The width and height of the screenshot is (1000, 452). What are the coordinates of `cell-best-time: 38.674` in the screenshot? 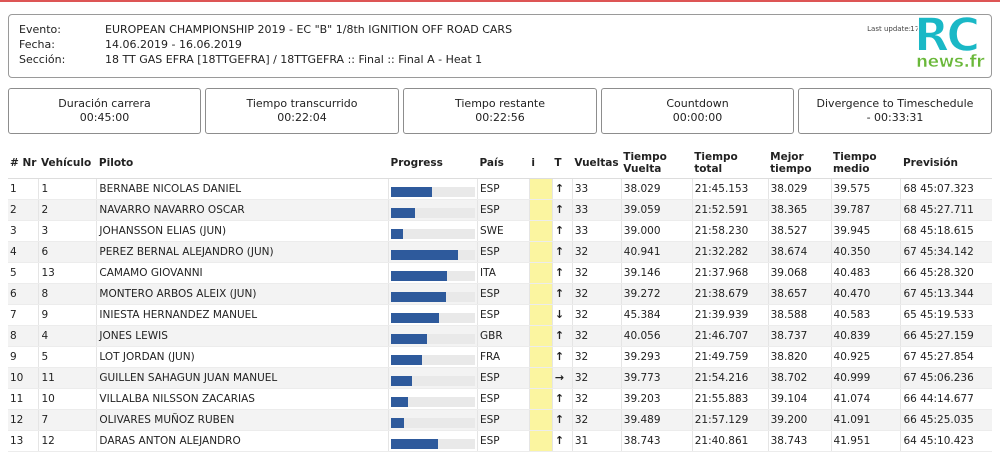 It's located at (799, 252).